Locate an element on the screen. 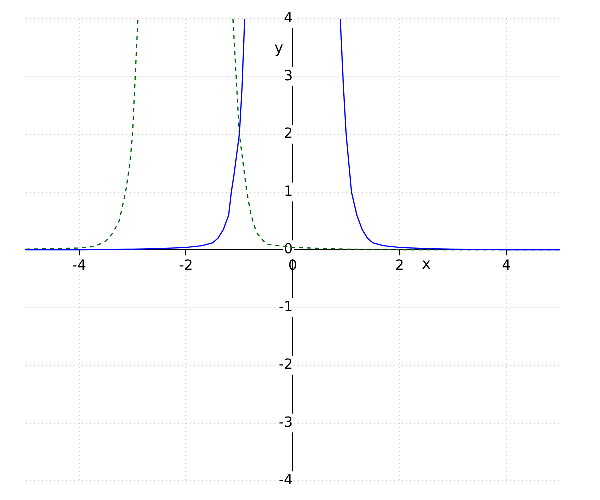 This screenshot has width=600, height=500. y-tick-label: -1 is located at coordinates (286, 307).